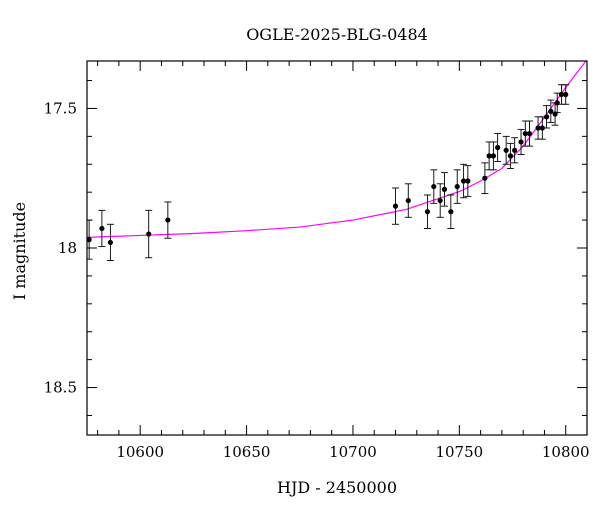 Image resolution: width=600 pixels, height=512 pixels. I want to click on y-tick-label: 18.5, so click(60, 388).